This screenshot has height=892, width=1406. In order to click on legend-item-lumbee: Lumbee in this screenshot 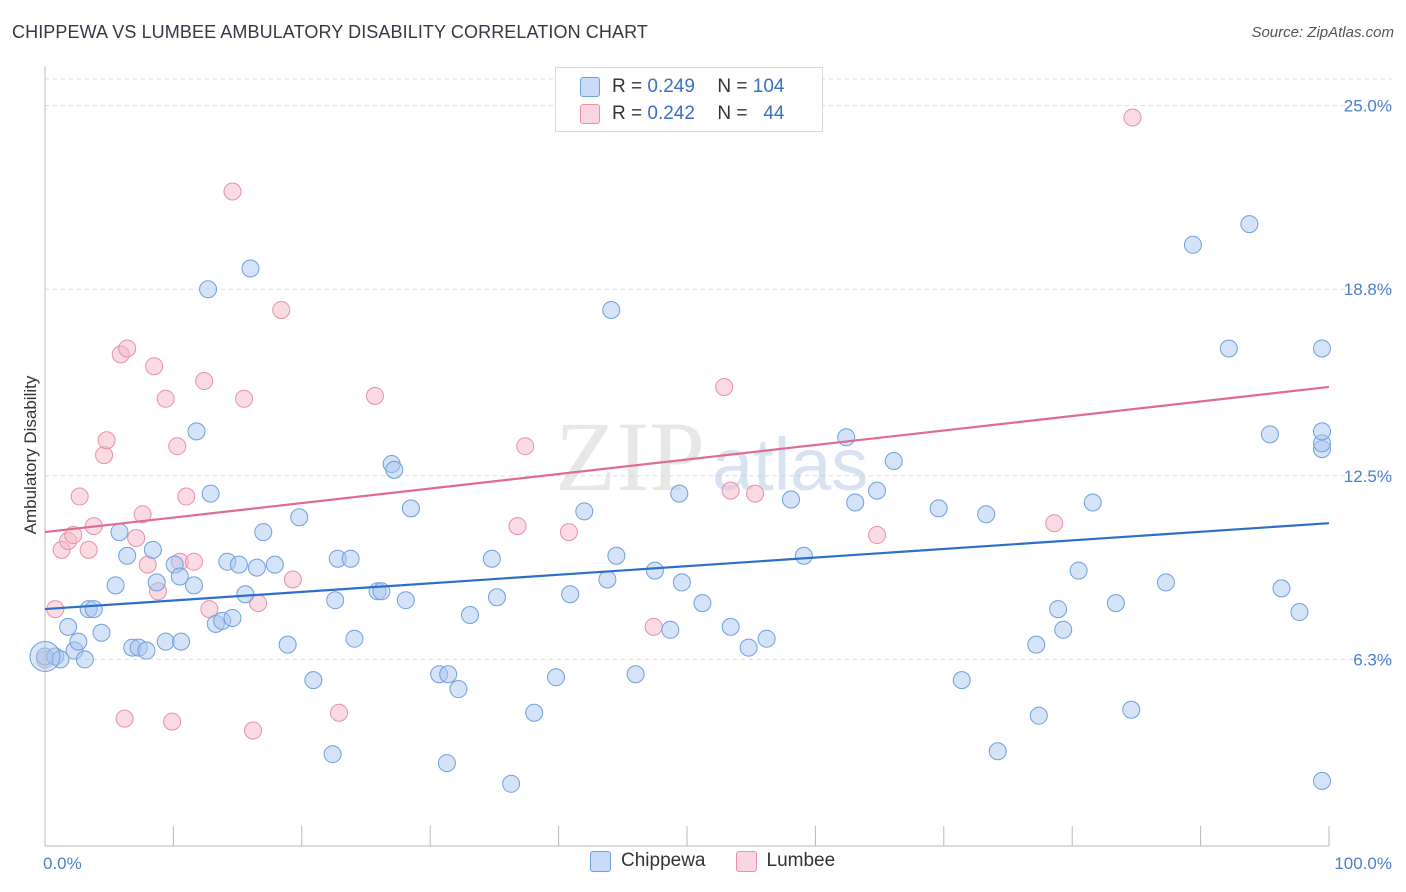, I will do `click(785, 861)`.